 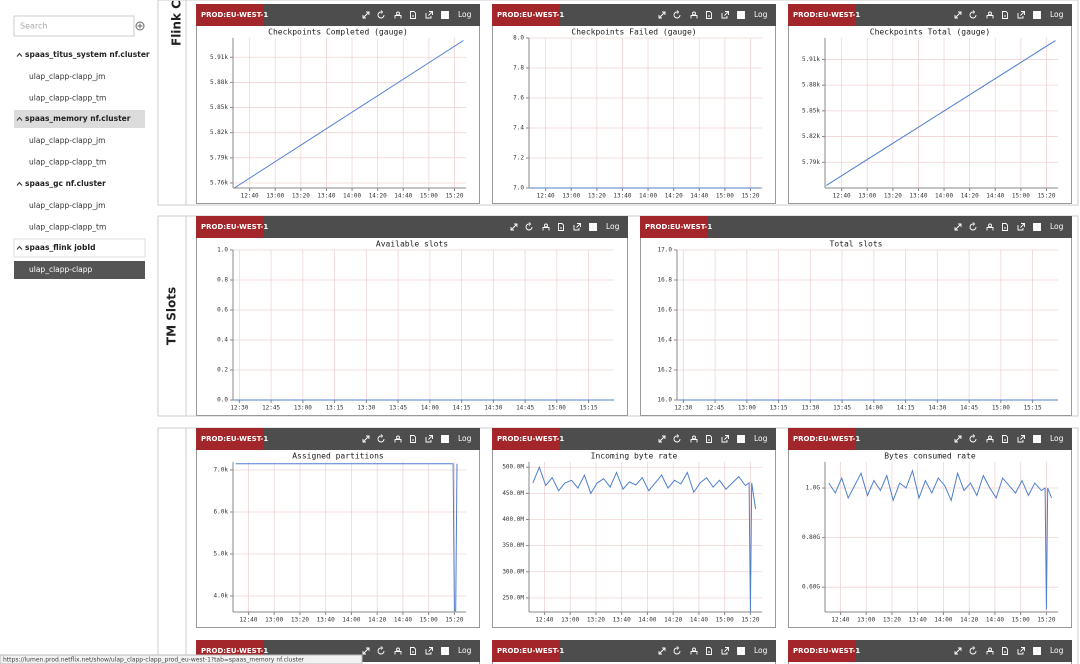 I want to click on x-tick-label: 14:00, so click(x=351, y=620).